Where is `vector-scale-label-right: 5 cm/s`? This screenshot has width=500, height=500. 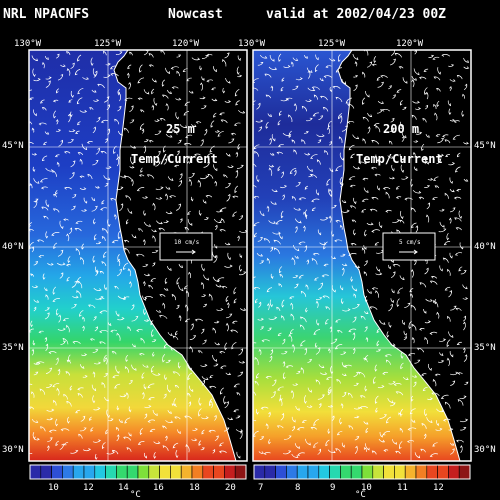 vector-scale-label-right: 5 cm/s is located at coordinates (410, 242).